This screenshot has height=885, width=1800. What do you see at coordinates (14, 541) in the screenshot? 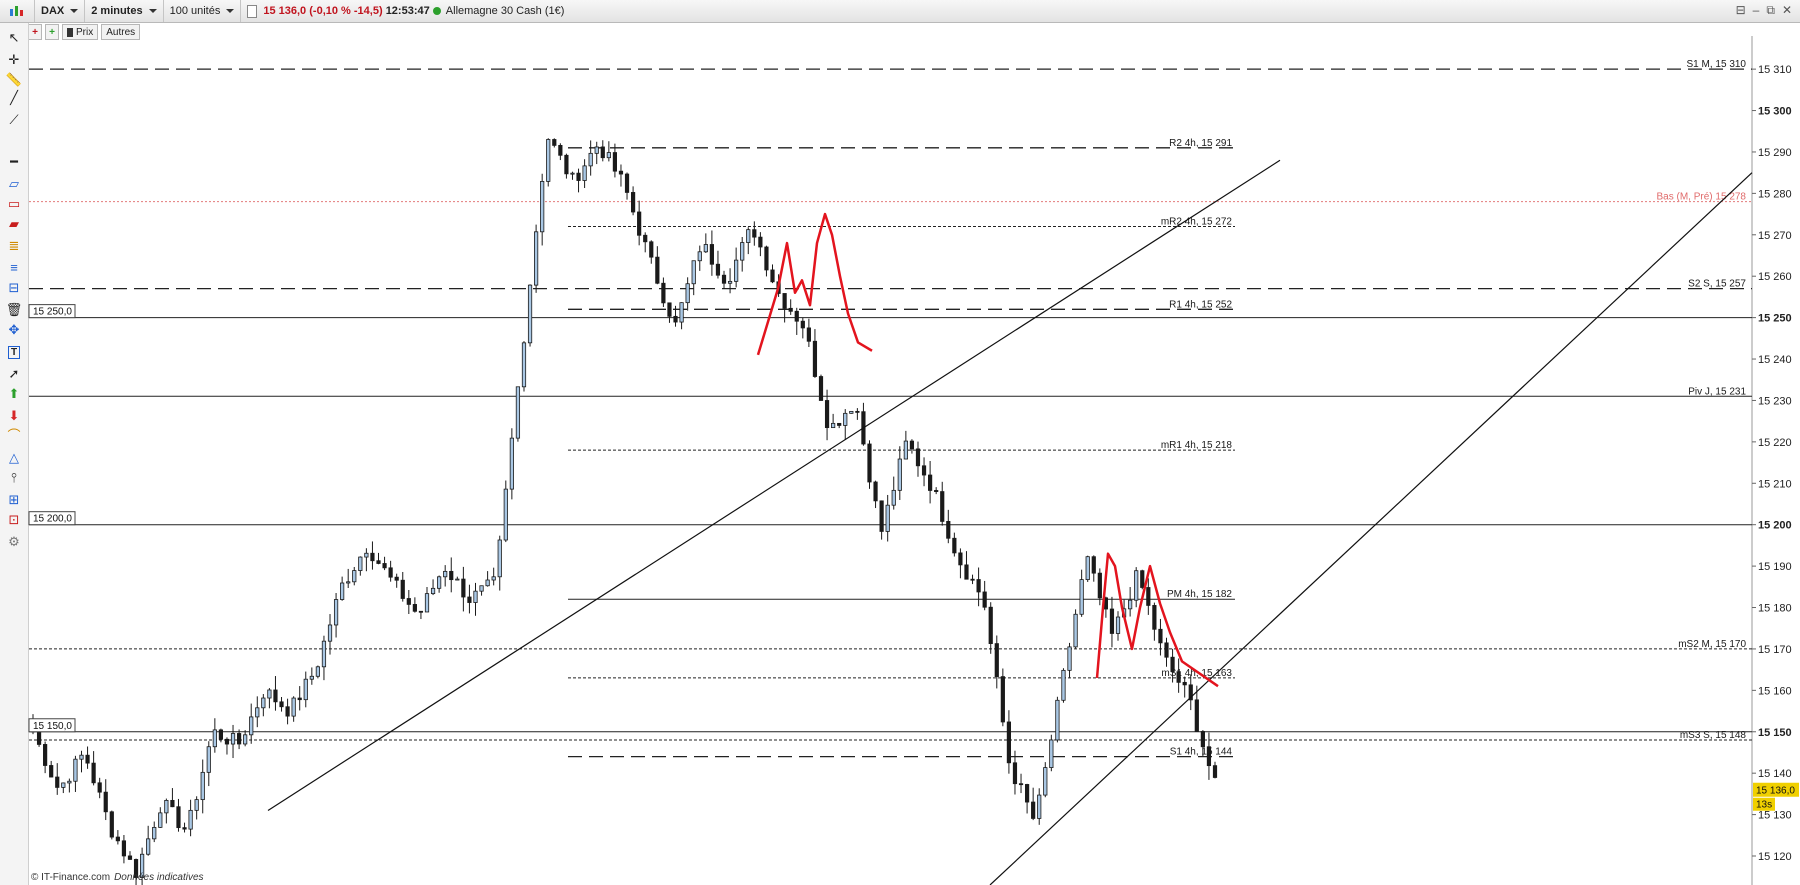
I see `settings-gear-icon: ⚙` at bounding box center [14, 541].